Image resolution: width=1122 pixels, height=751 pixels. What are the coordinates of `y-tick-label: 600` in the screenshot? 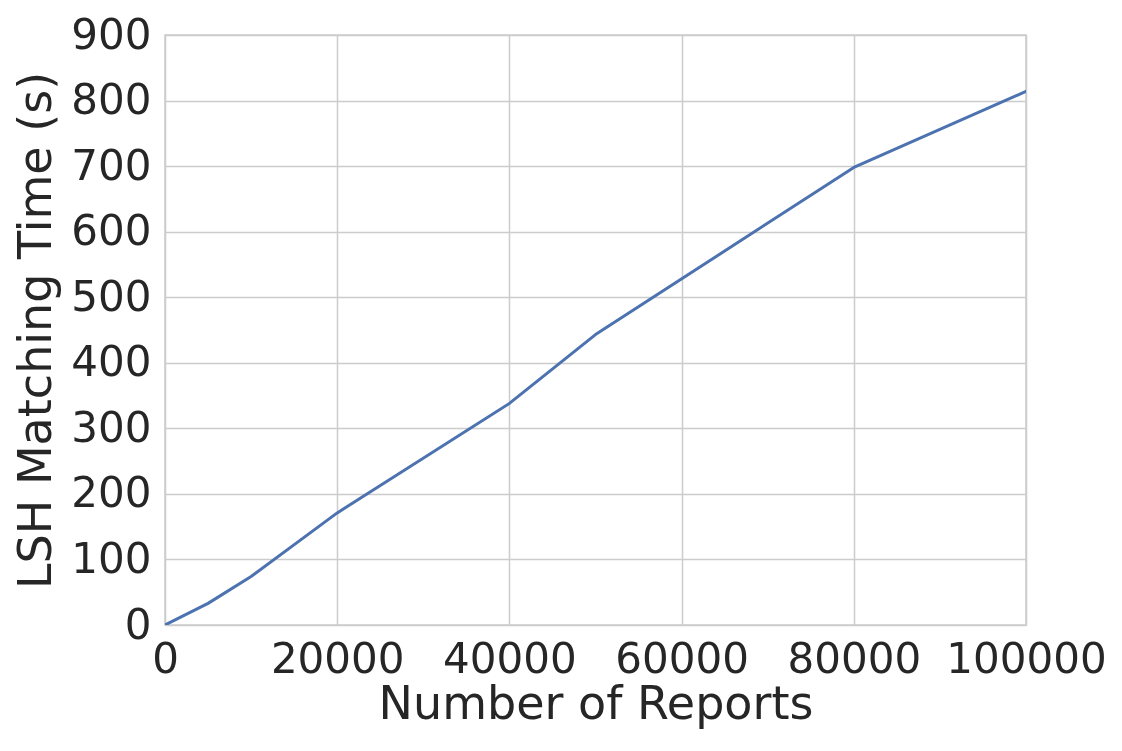 It's located at (111, 231).